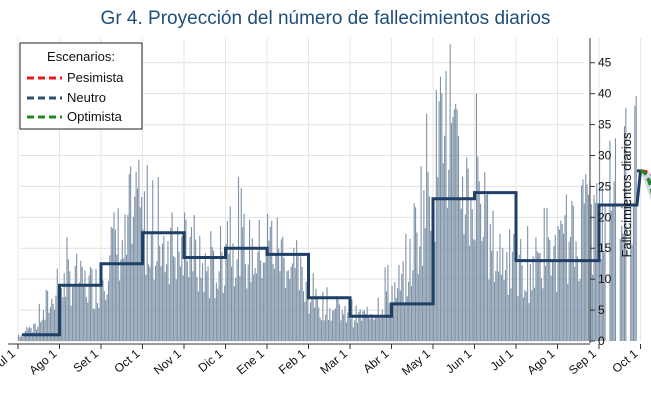  I want to click on y-tick-label: 45, so click(605, 63).